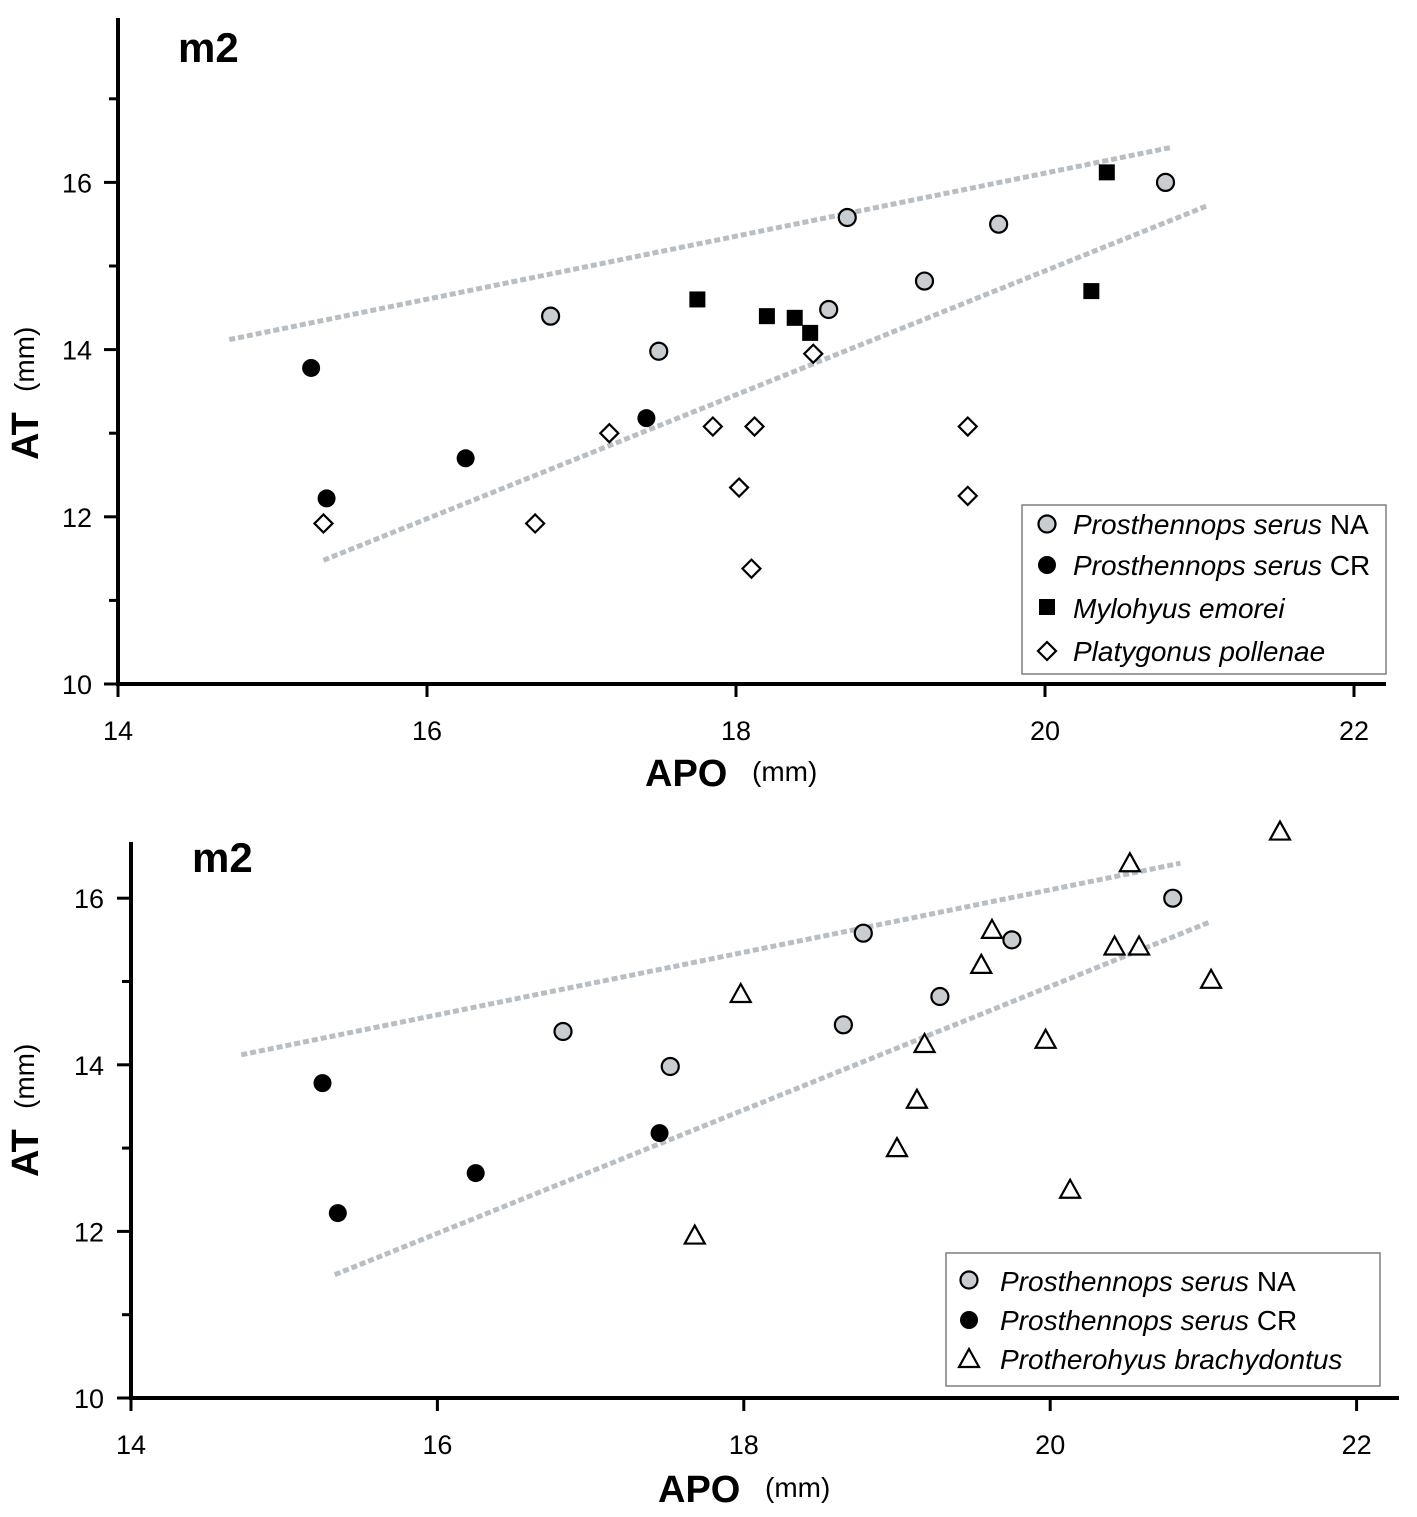 This screenshot has height=1517, width=1417. Describe the element at coordinates (1354, 731) in the screenshot. I see `x-tick-label: 22` at that location.